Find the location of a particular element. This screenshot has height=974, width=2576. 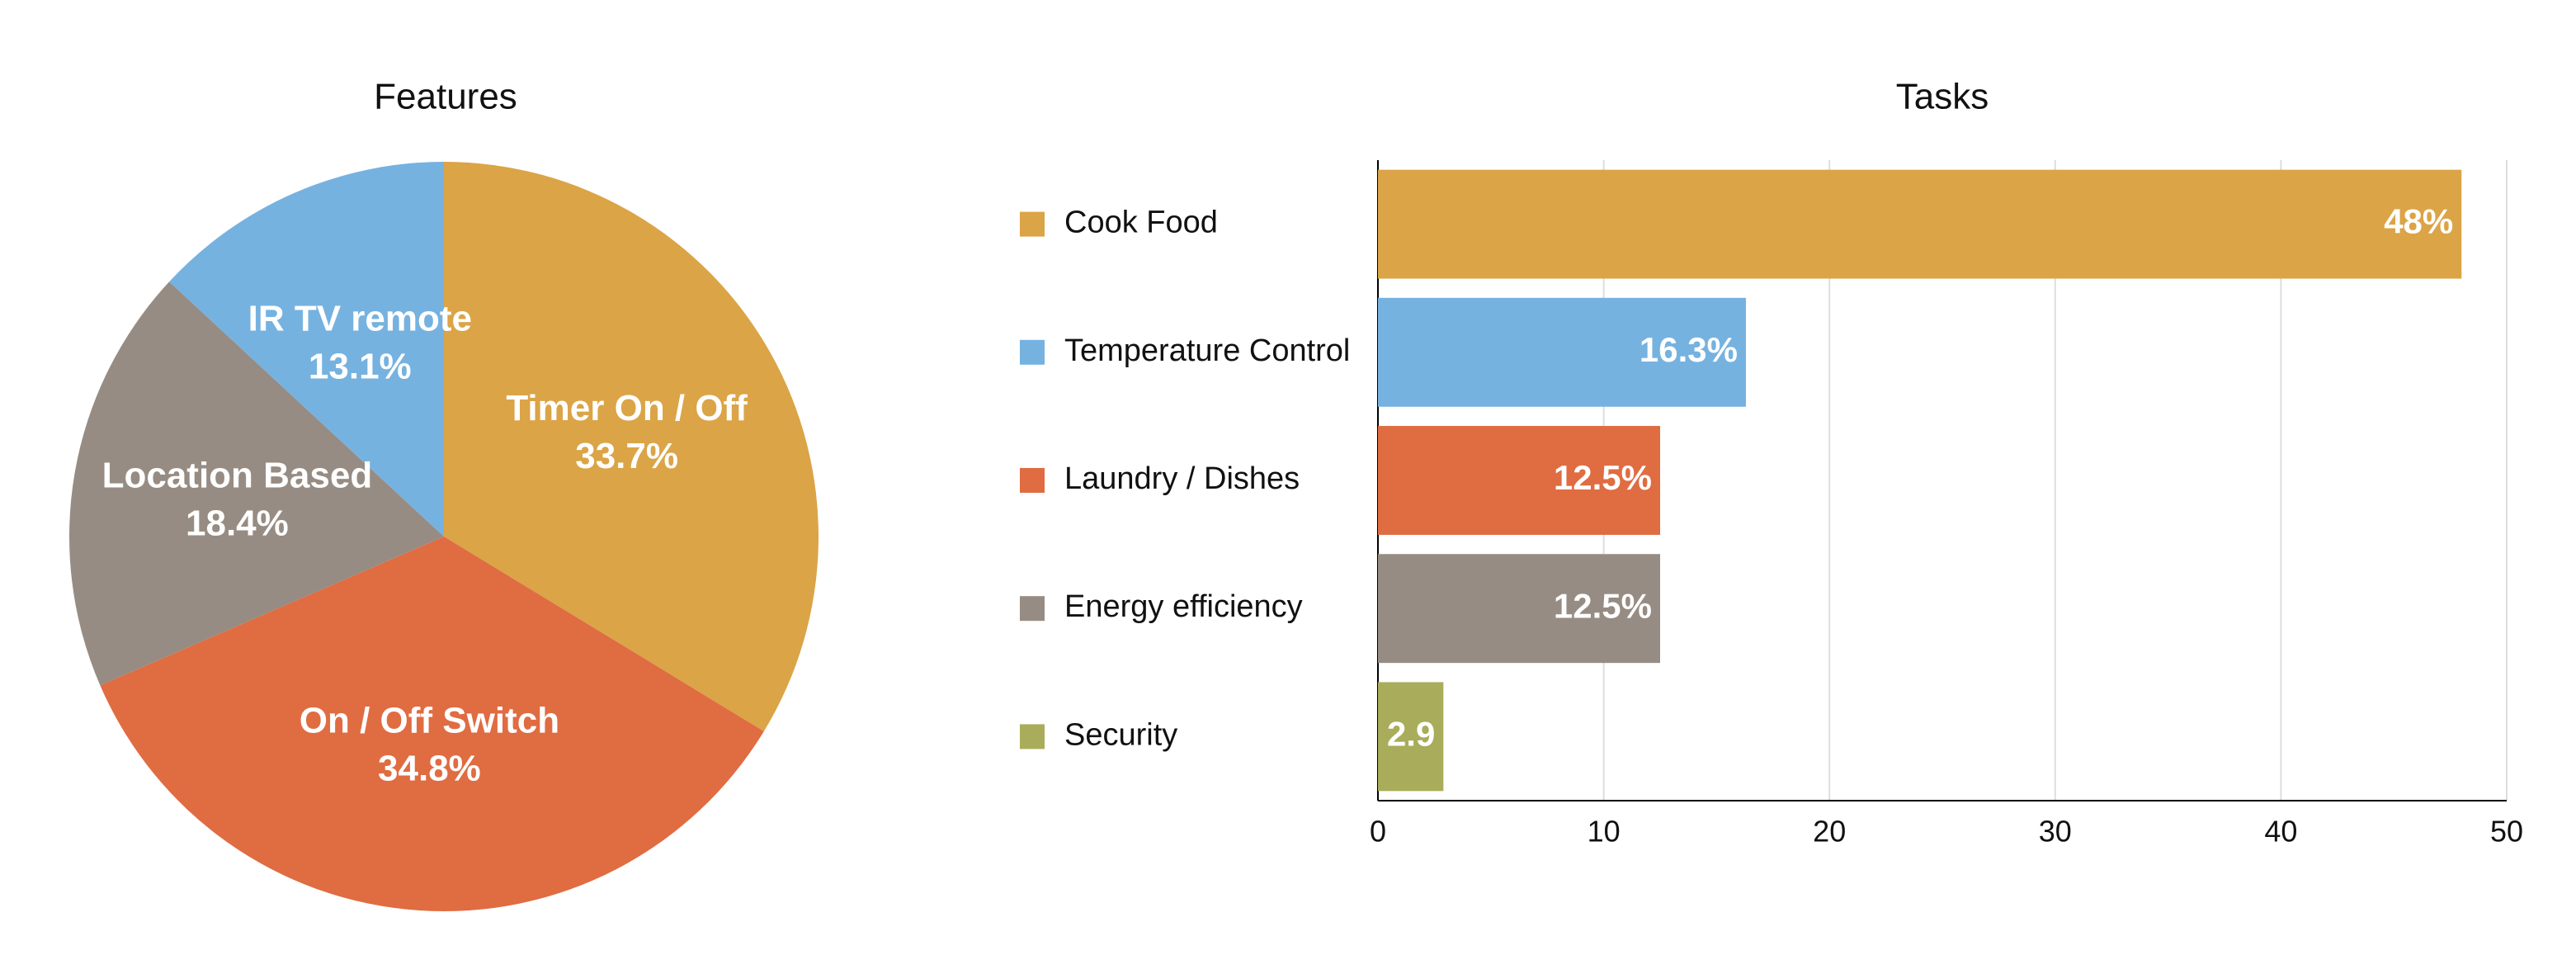

x-tick-label: 50 is located at coordinates (2506, 832).